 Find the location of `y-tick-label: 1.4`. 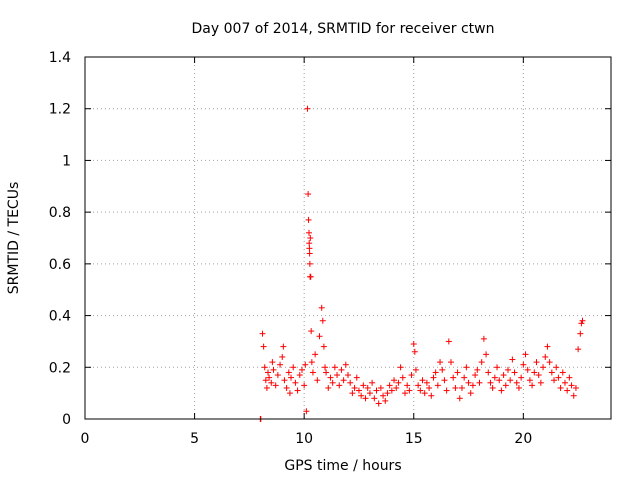

y-tick-label: 1.4 is located at coordinates (60, 58).